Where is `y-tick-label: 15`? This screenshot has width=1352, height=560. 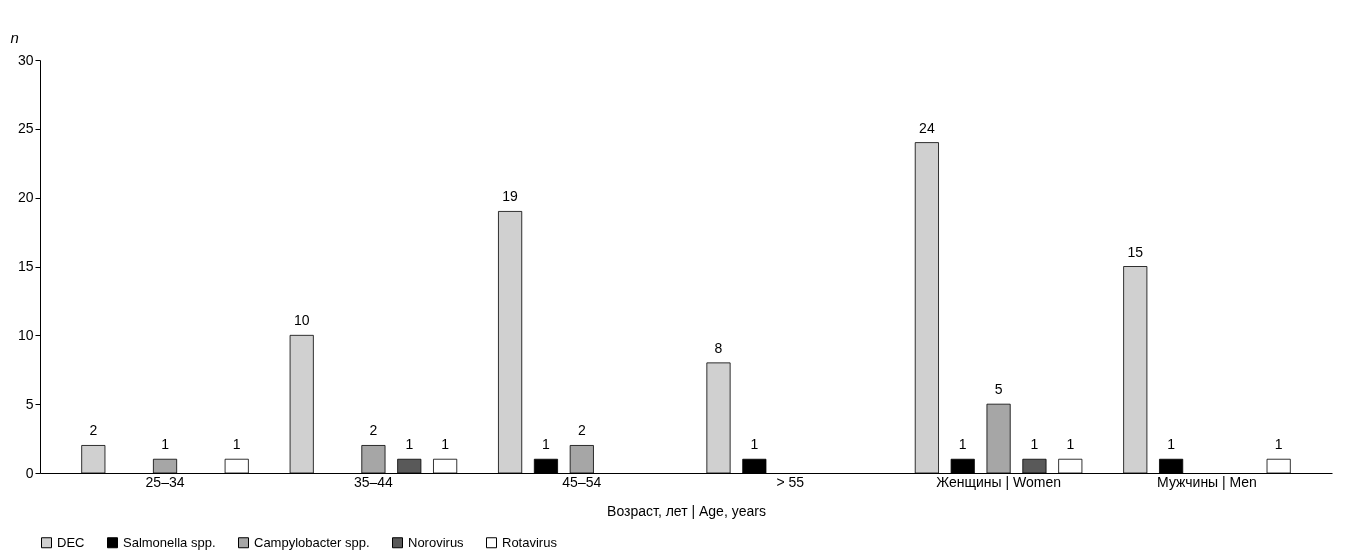
y-tick-label: 15 is located at coordinates (25, 266).